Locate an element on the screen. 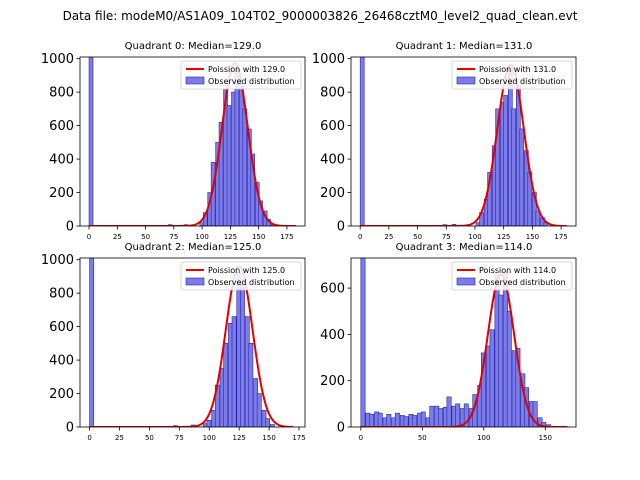 The height and width of the screenshot is (480, 640). quadrant-1-title: Quadrant 1: Median=131.0 is located at coordinates (464, 46).